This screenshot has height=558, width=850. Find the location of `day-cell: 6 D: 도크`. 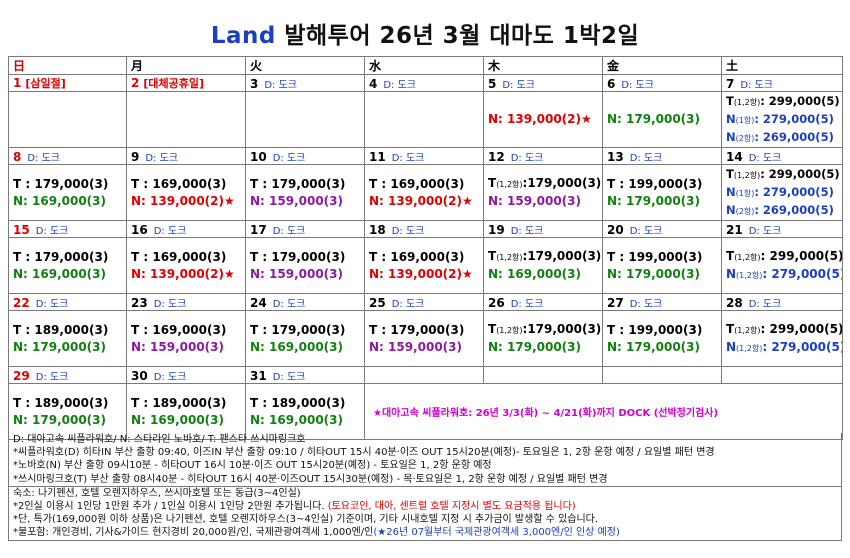

day-cell: 6 D: 도크 is located at coordinates (662, 83).